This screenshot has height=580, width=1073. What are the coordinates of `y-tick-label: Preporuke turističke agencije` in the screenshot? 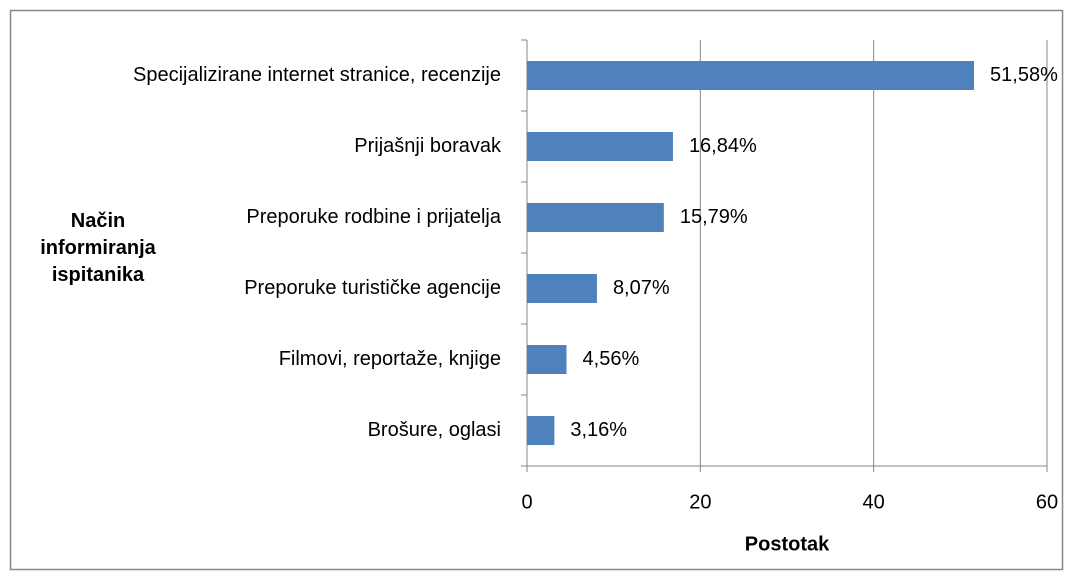 It's located at (372, 288).